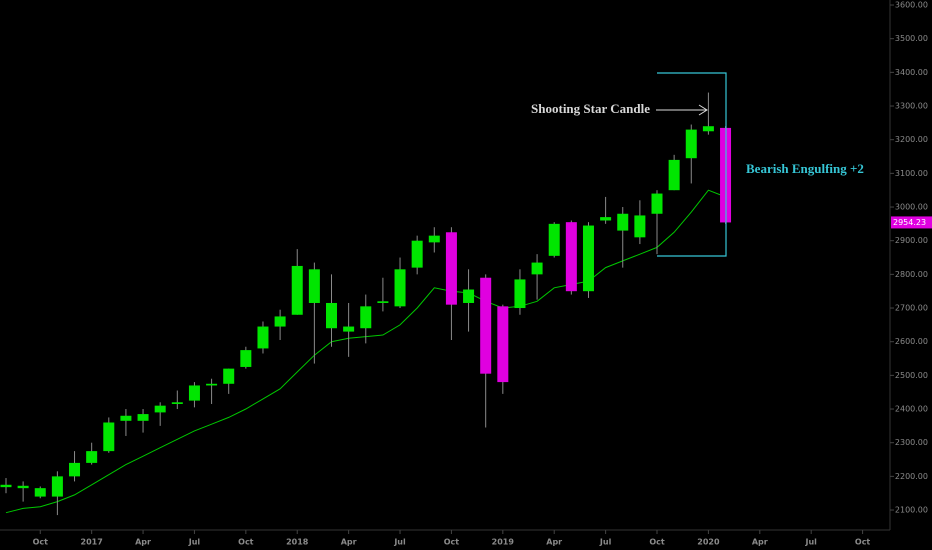 Image resolution: width=932 pixels, height=550 pixels. I want to click on x-tick-label: 2020, so click(708, 542).